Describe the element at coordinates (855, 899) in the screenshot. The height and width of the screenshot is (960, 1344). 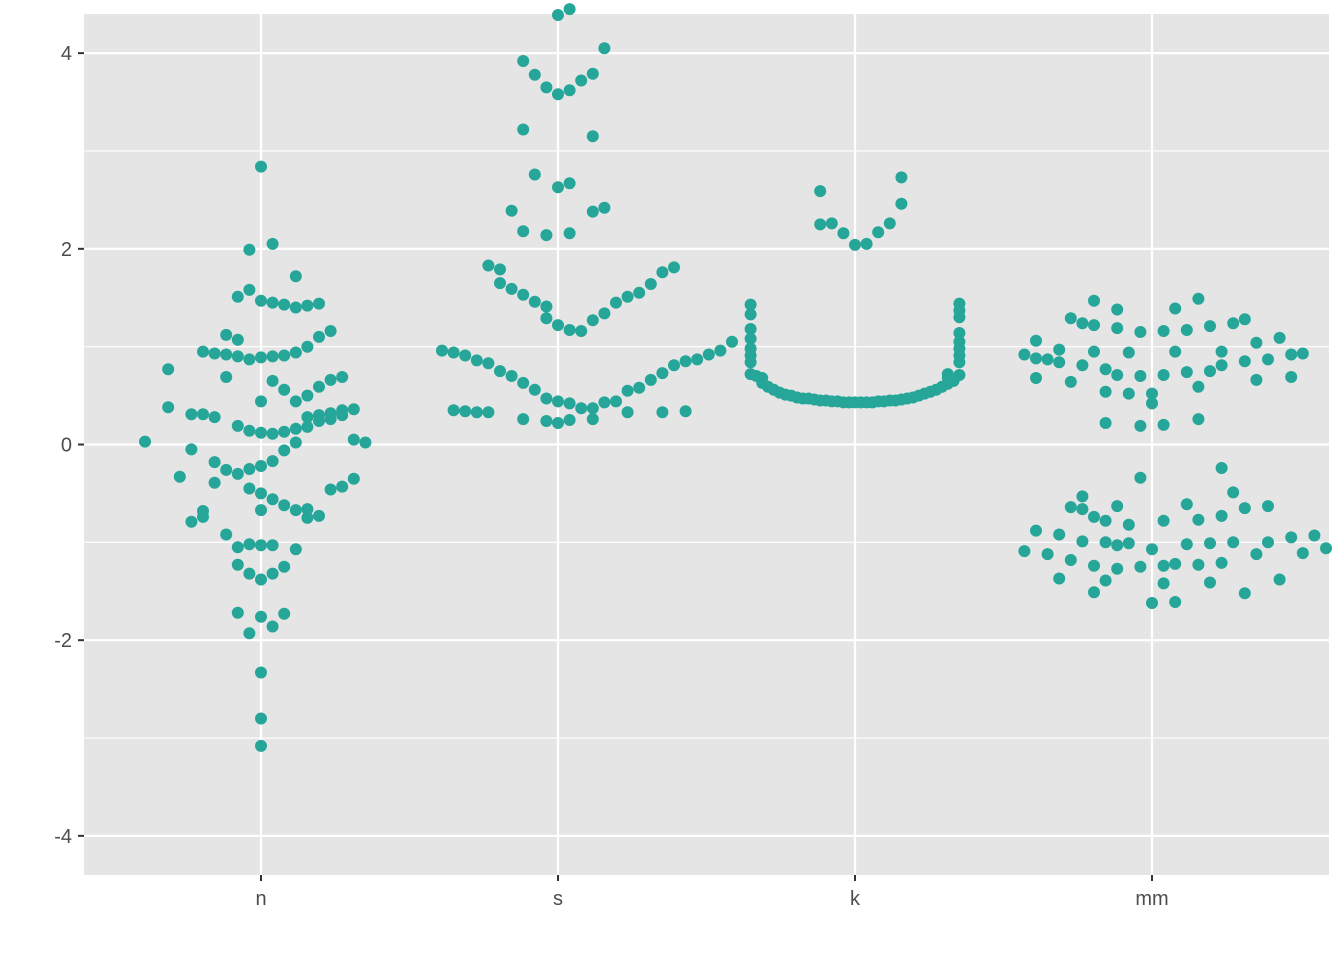
I see `x-tick-label: k` at that location.